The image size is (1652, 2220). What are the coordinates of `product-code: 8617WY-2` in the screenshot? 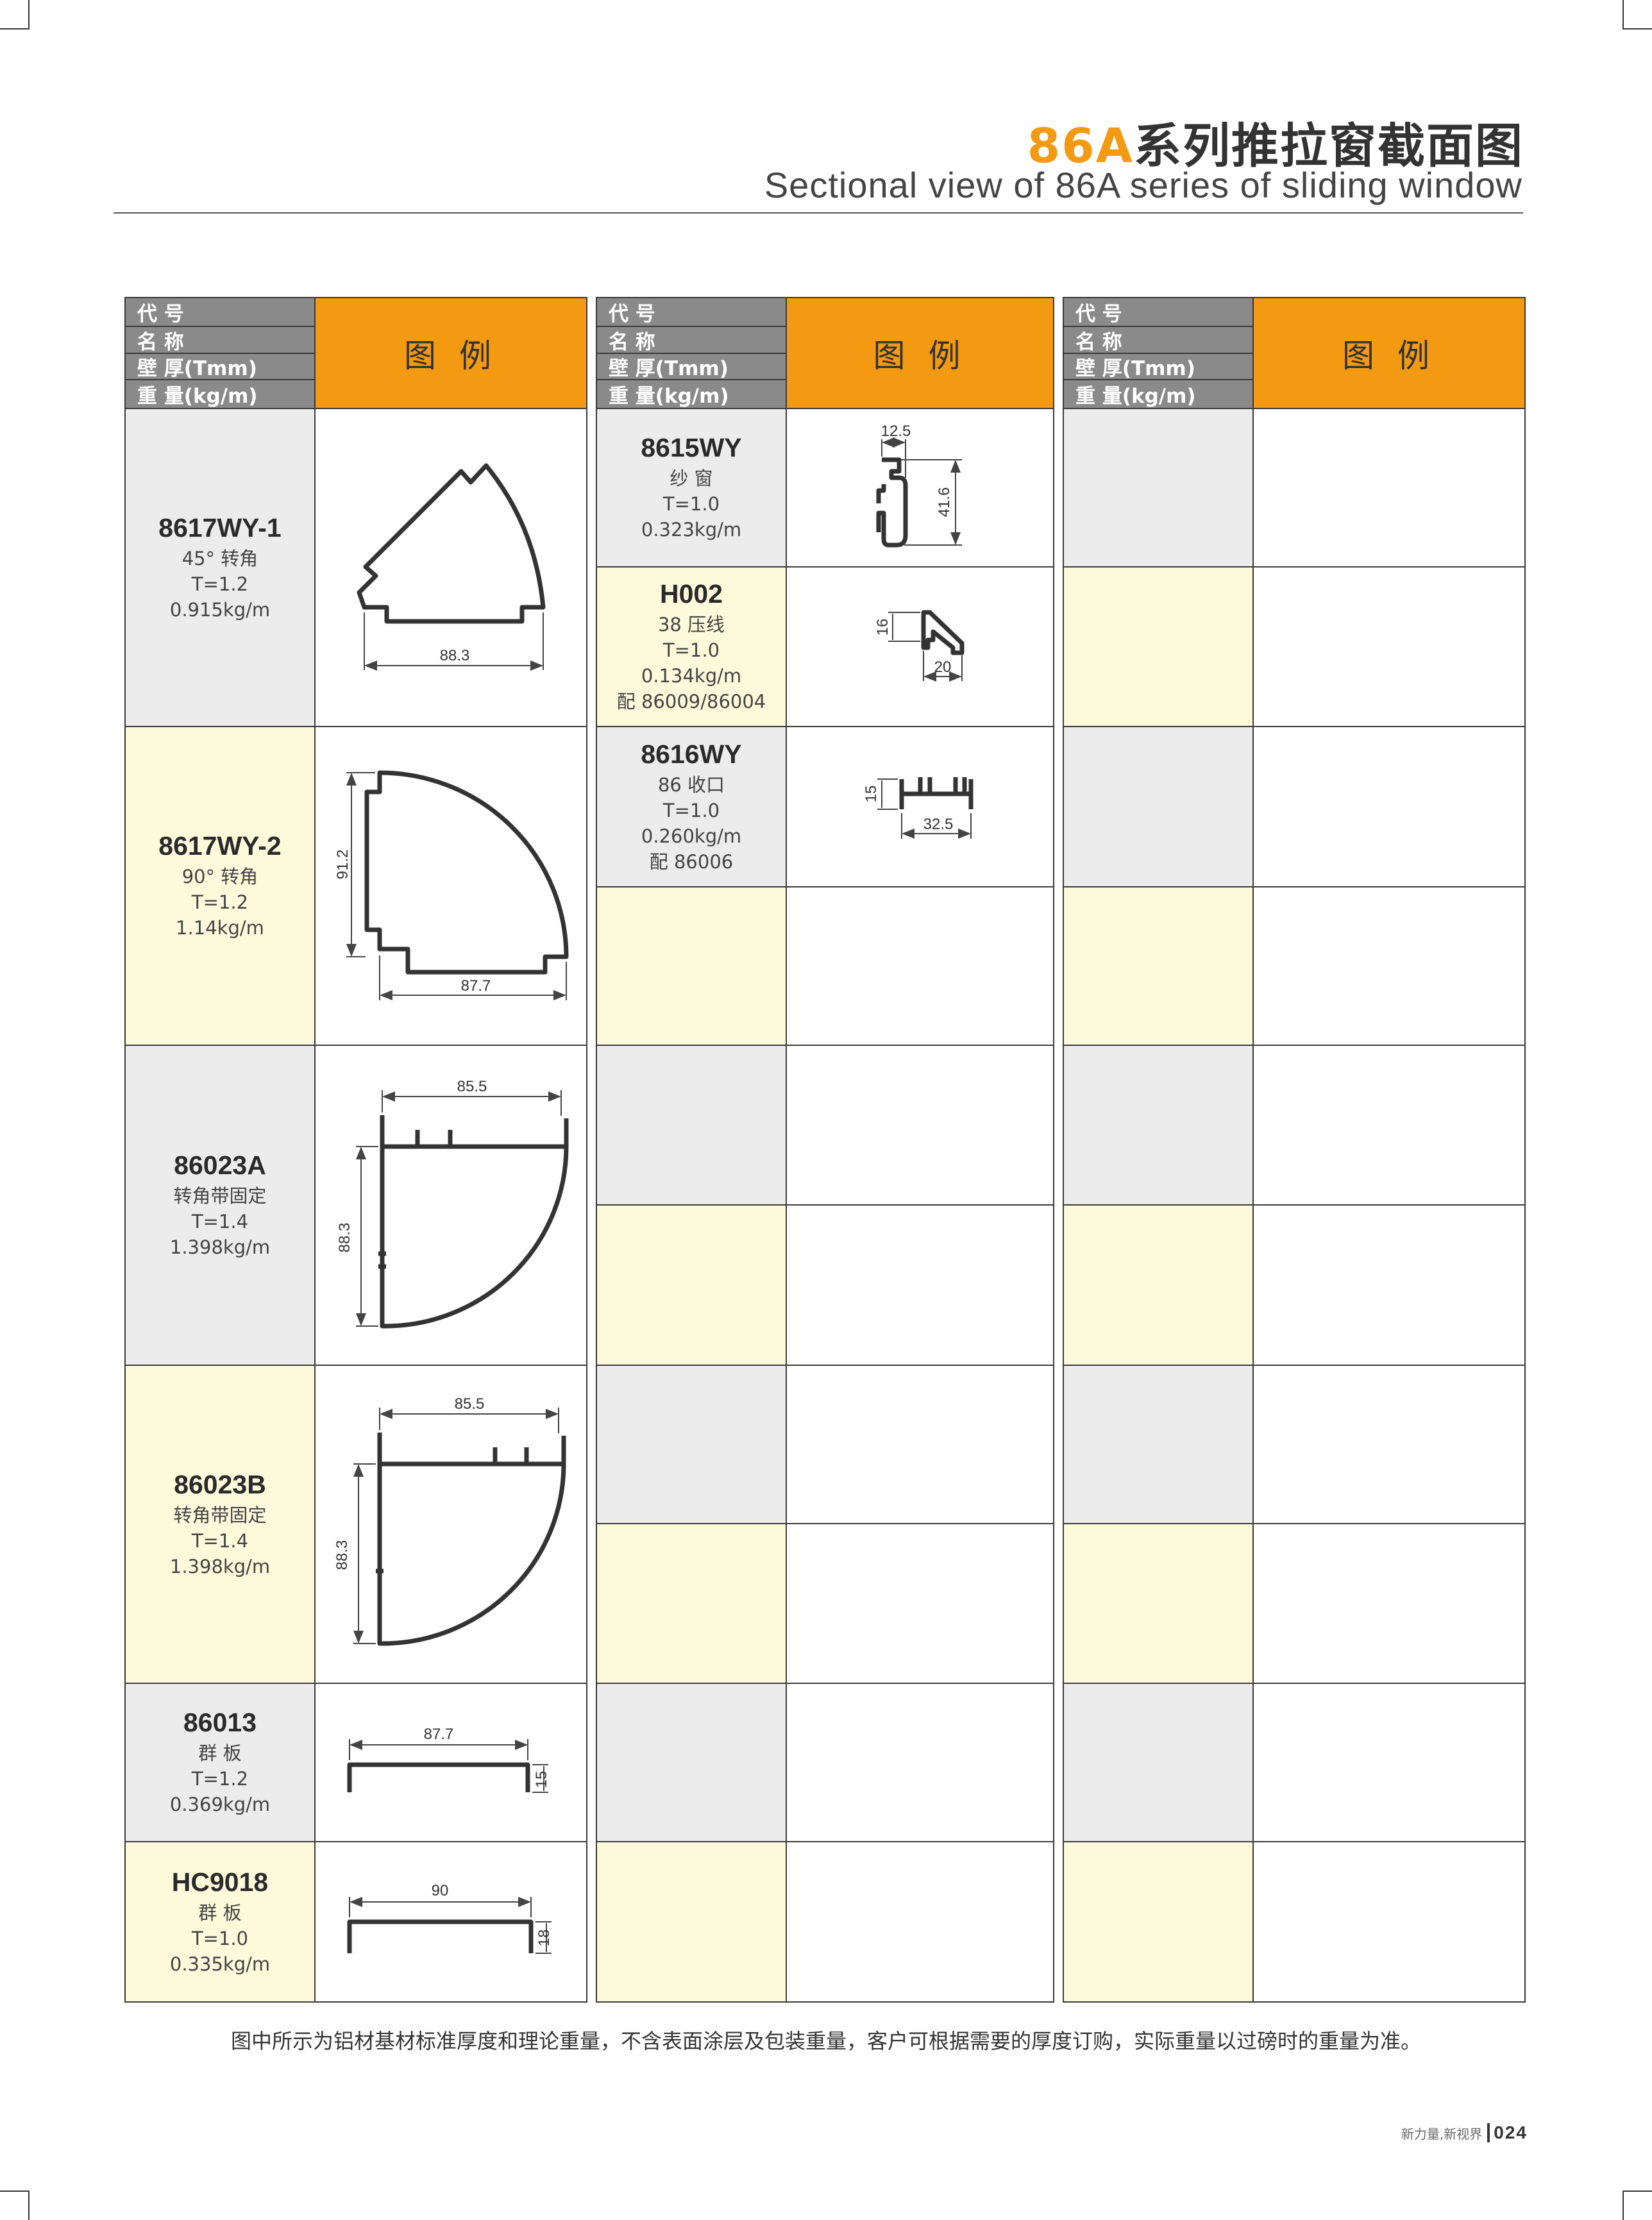 It's located at (220, 846).